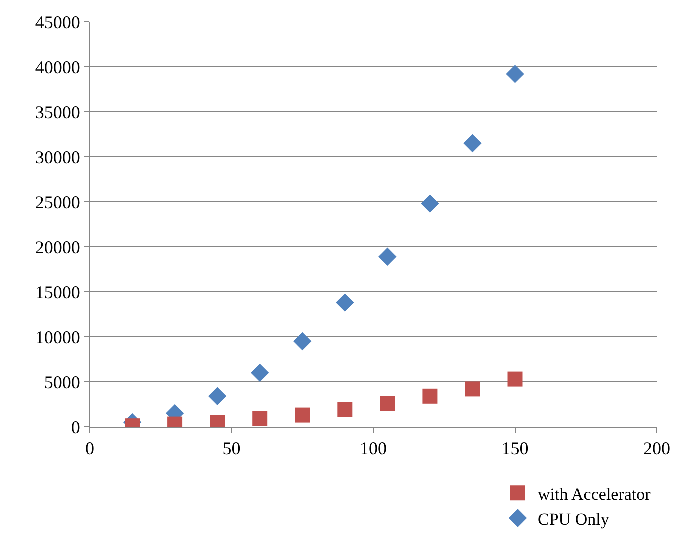  I want to click on y-tick-label: 30000, so click(57, 157).